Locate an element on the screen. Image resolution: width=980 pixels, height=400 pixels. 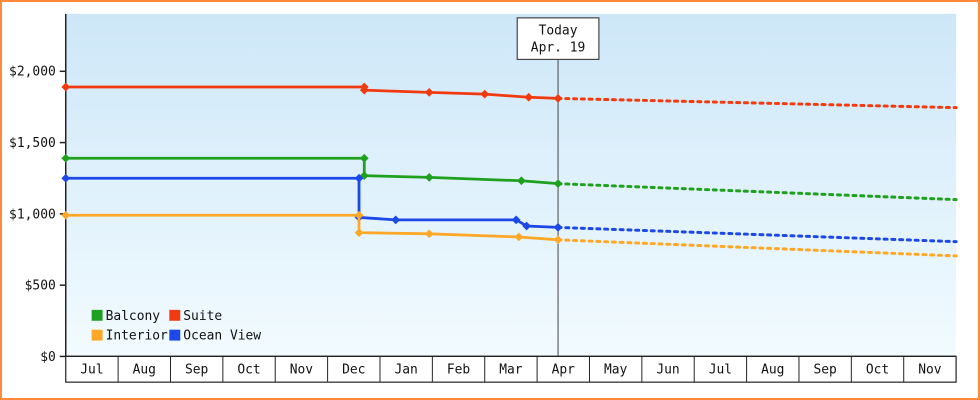
series-projection-interior is located at coordinates (757, 248).